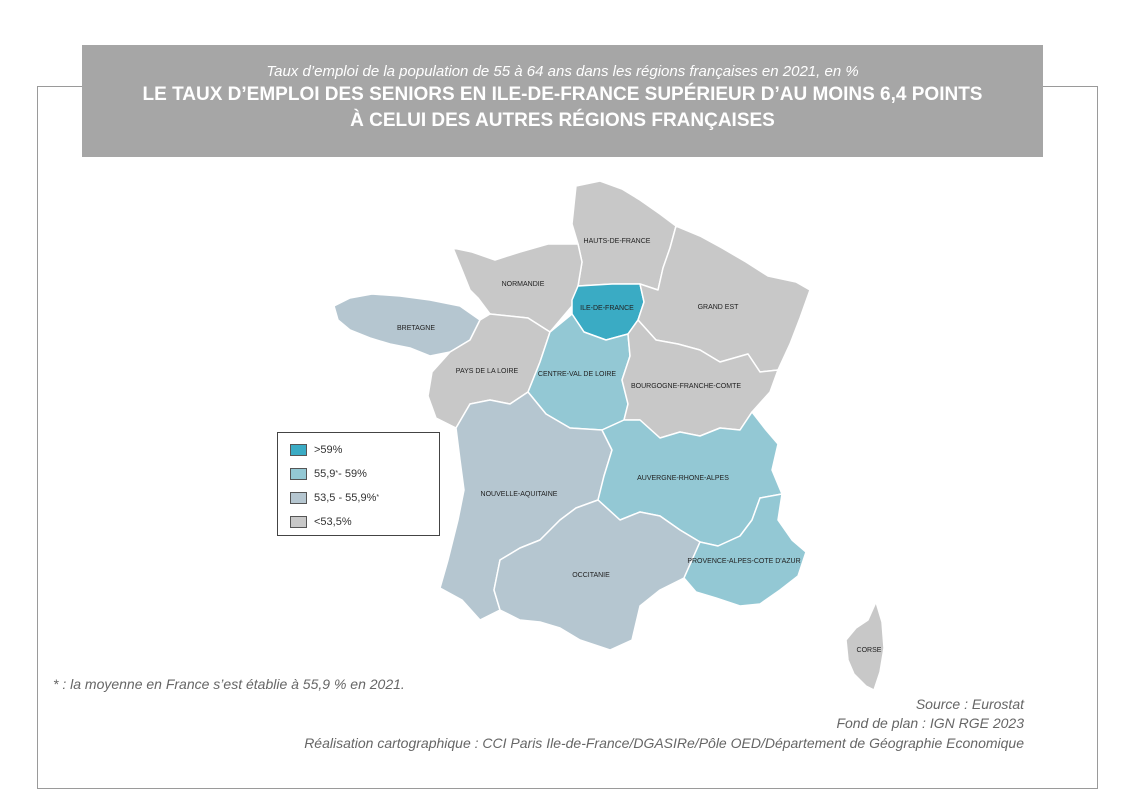 The image size is (1131, 802). I want to click on label-occitanie: OCCITANIE, so click(591, 575).